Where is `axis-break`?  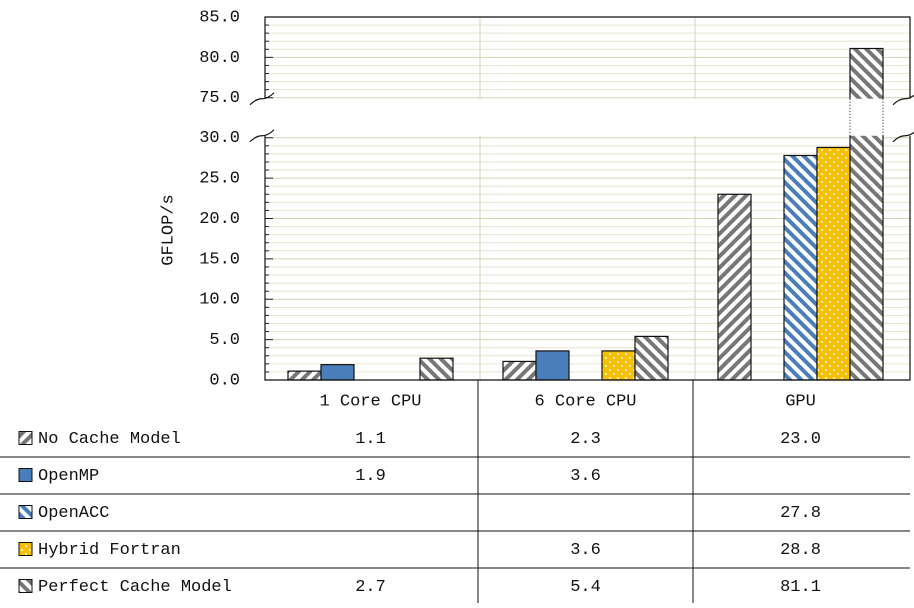
axis-break is located at coordinates (582, 117).